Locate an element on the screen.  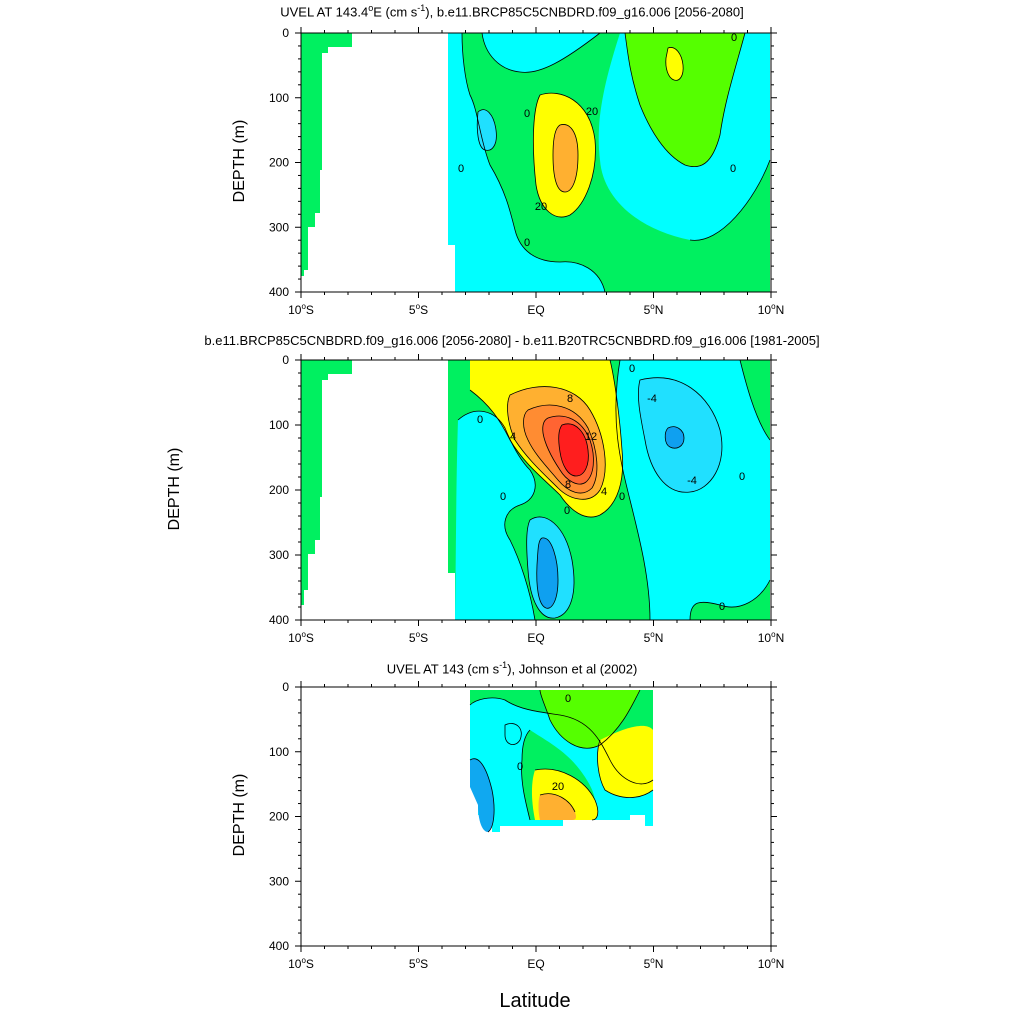
panel2-fill-blue-east is located at coordinates (674, 437).